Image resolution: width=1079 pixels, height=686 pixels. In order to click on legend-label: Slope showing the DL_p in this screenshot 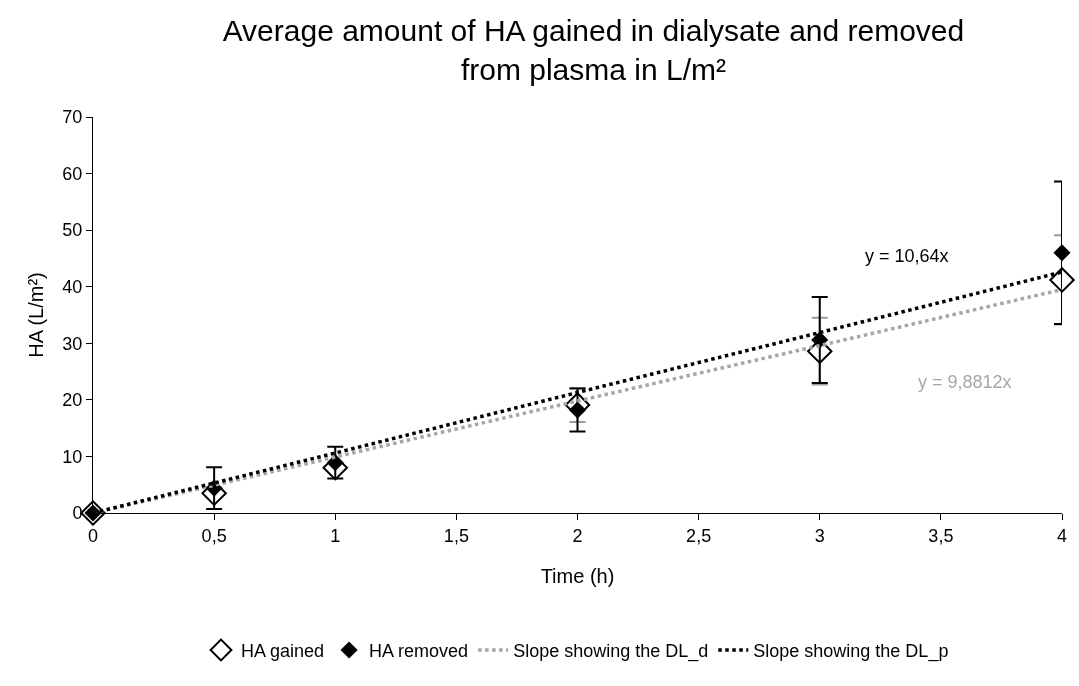, I will do `click(851, 652)`.